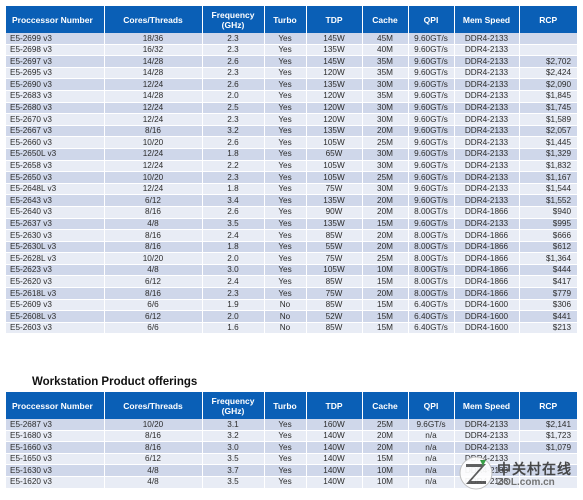  Describe the element at coordinates (153, 328) in the screenshot. I see `cell-cores-threads: 6/6` at that location.